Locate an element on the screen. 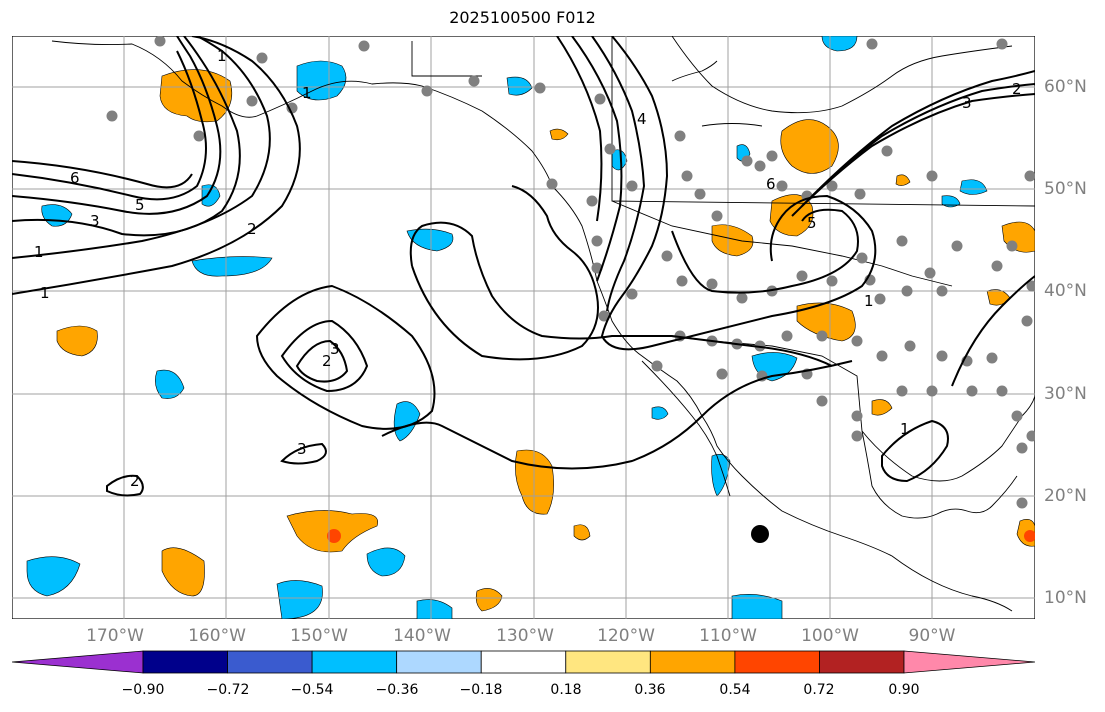 This screenshot has height=712, width=1105. colorbar is located at coordinates (523, 662).